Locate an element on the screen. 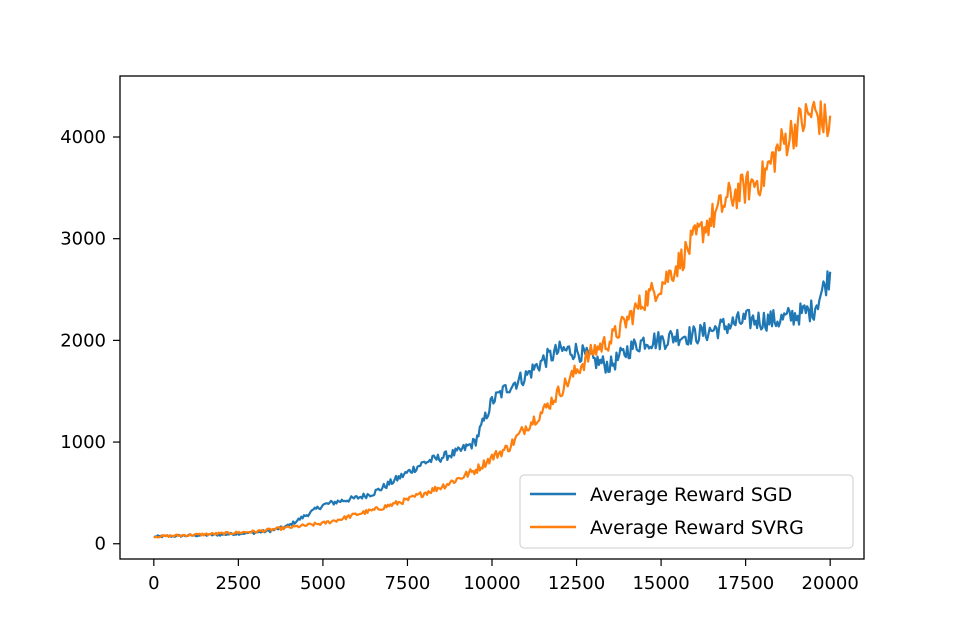 The width and height of the screenshot is (960, 640). x-tick-label: 17500 is located at coordinates (745, 583).